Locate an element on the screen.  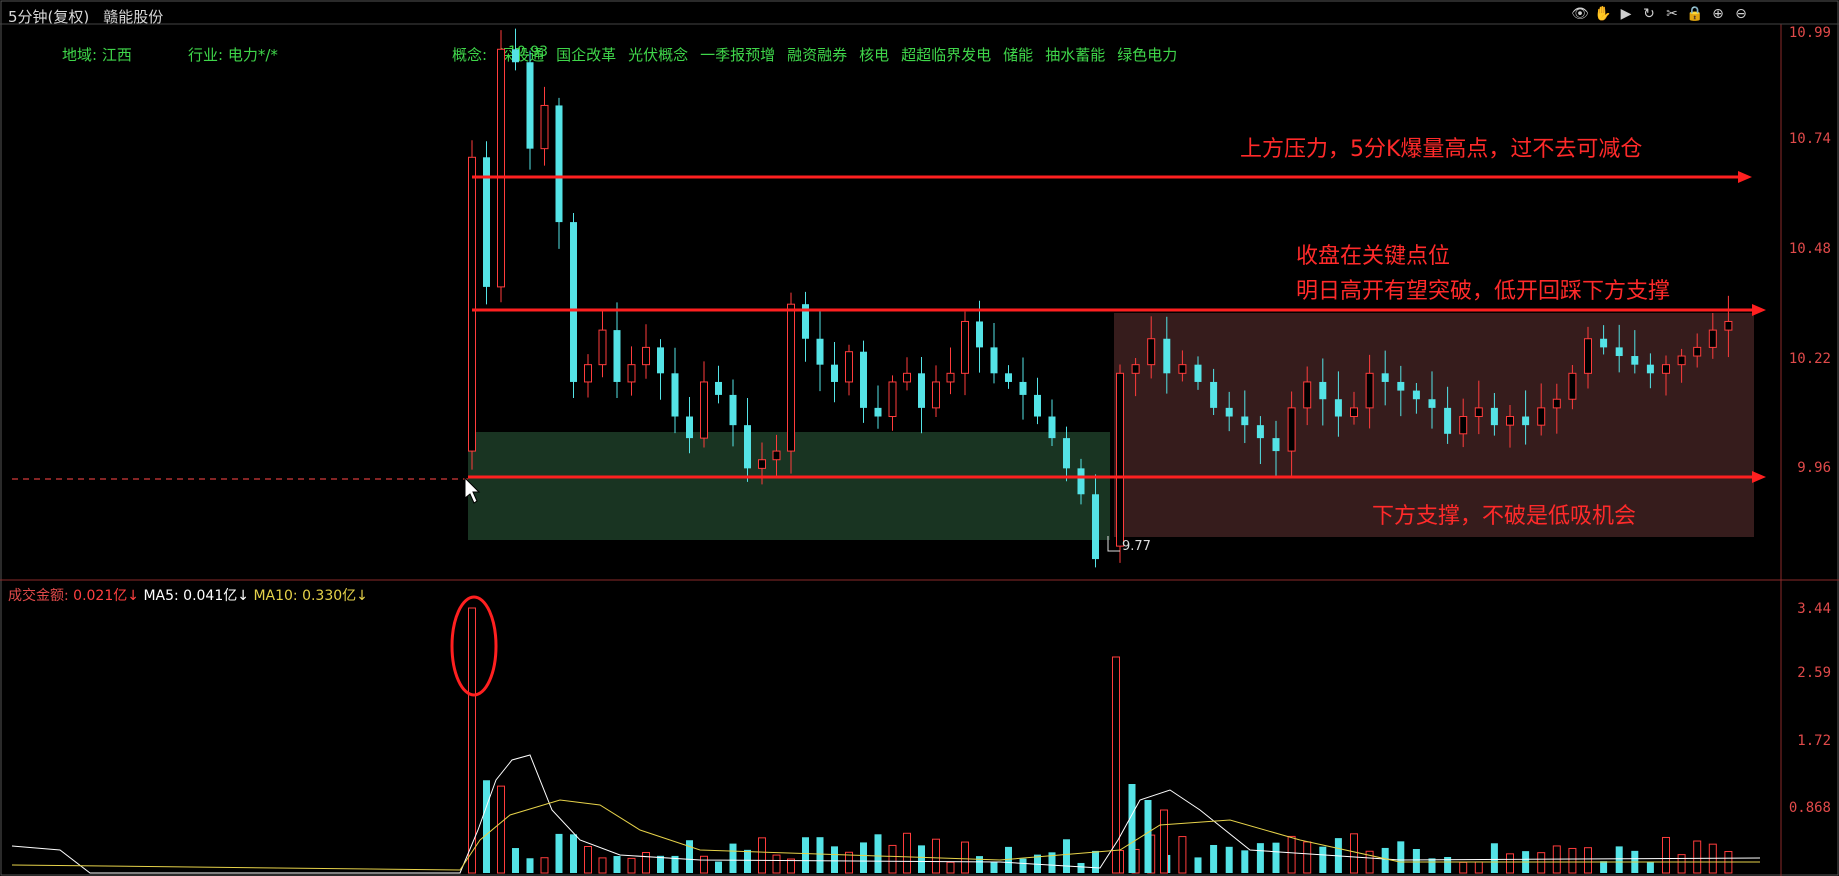
key-level-arrow-icon is located at coordinates (1759, 310).